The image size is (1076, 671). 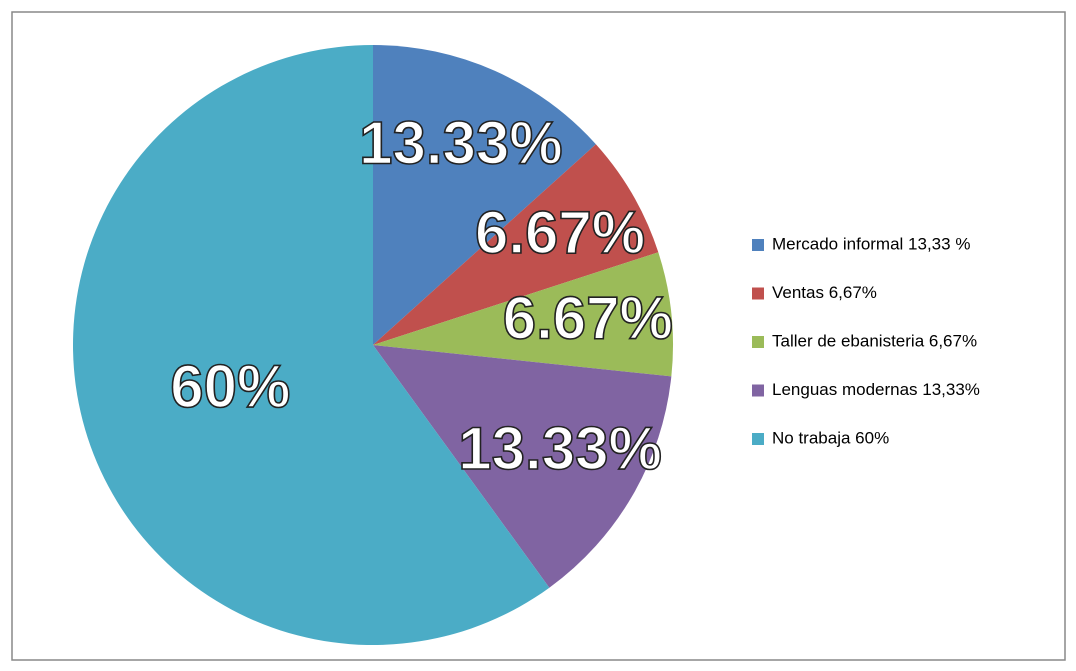 What do you see at coordinates (830, 437) in the screenshot?
I see `legend-label: No trabaja 60%` at bounding box center [830, 437].